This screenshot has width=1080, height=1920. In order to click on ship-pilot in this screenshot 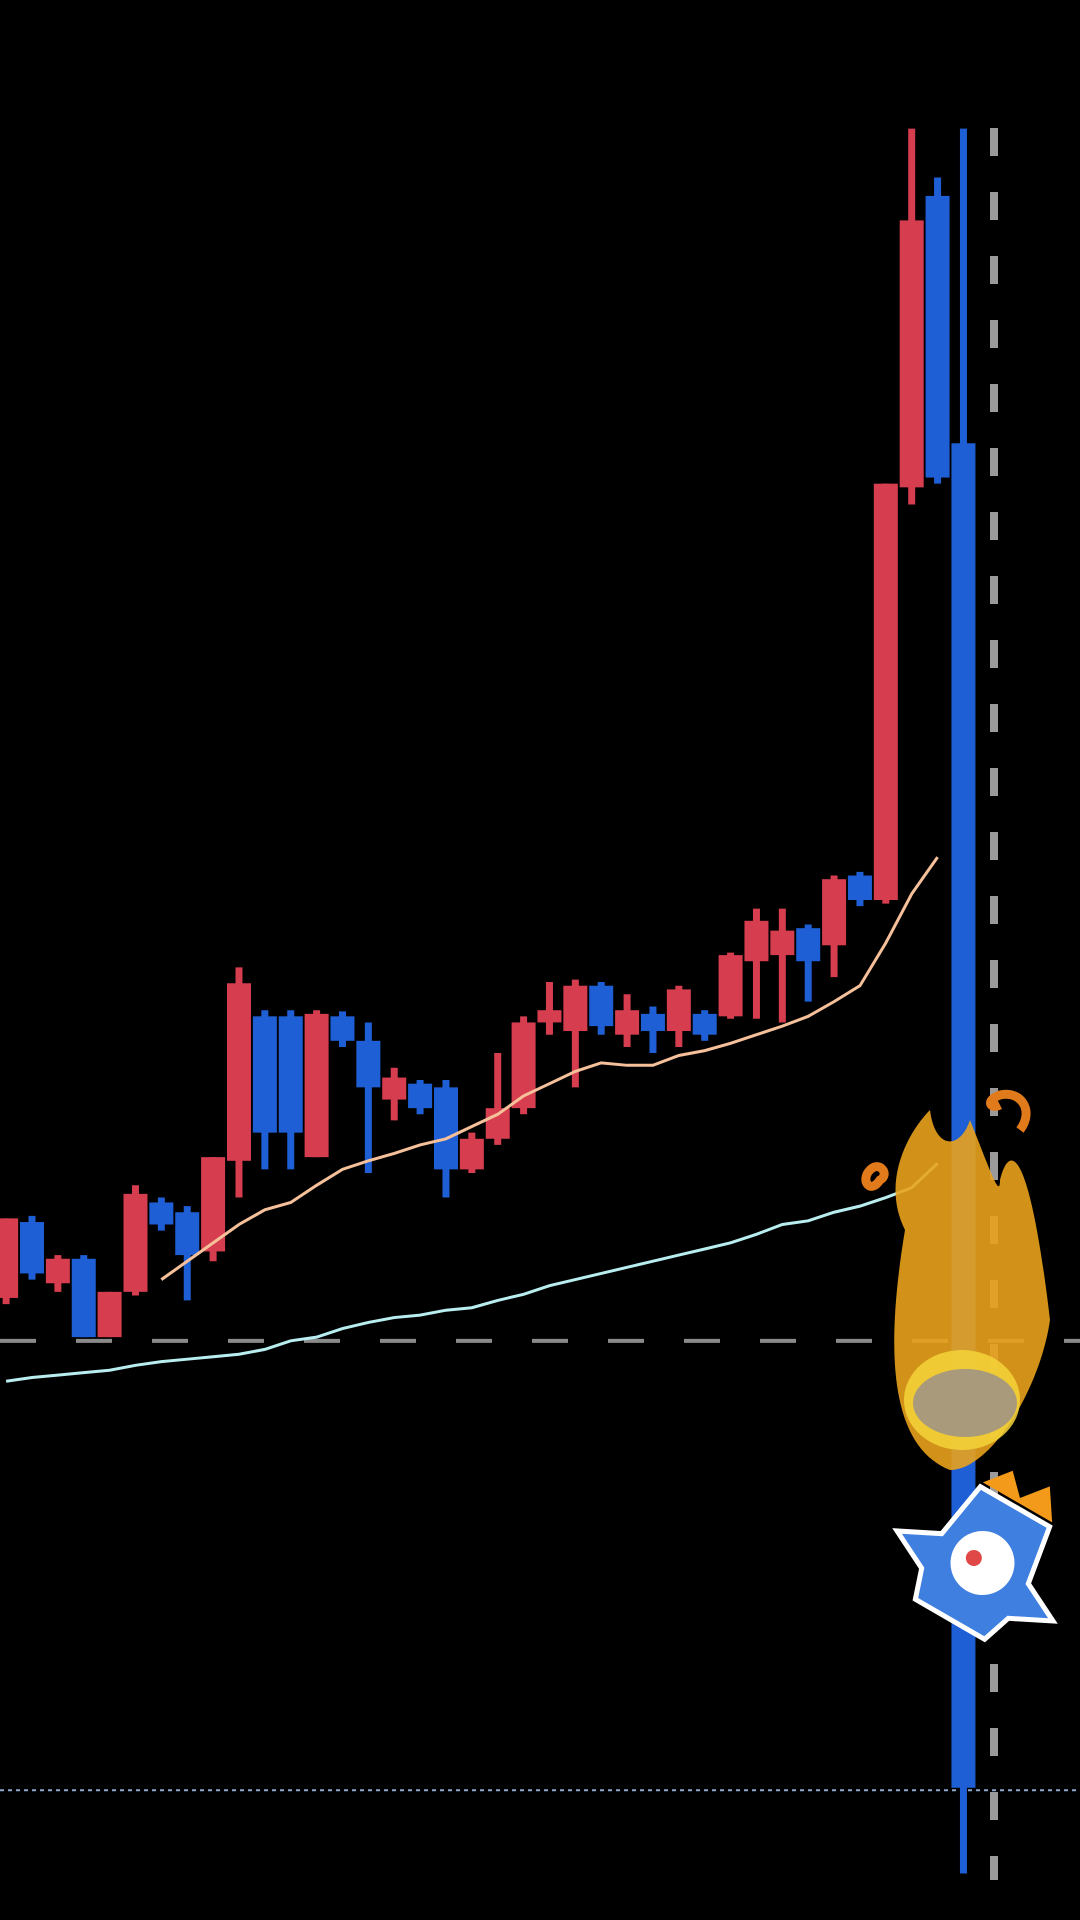, I will do `click(973, 1557)`.